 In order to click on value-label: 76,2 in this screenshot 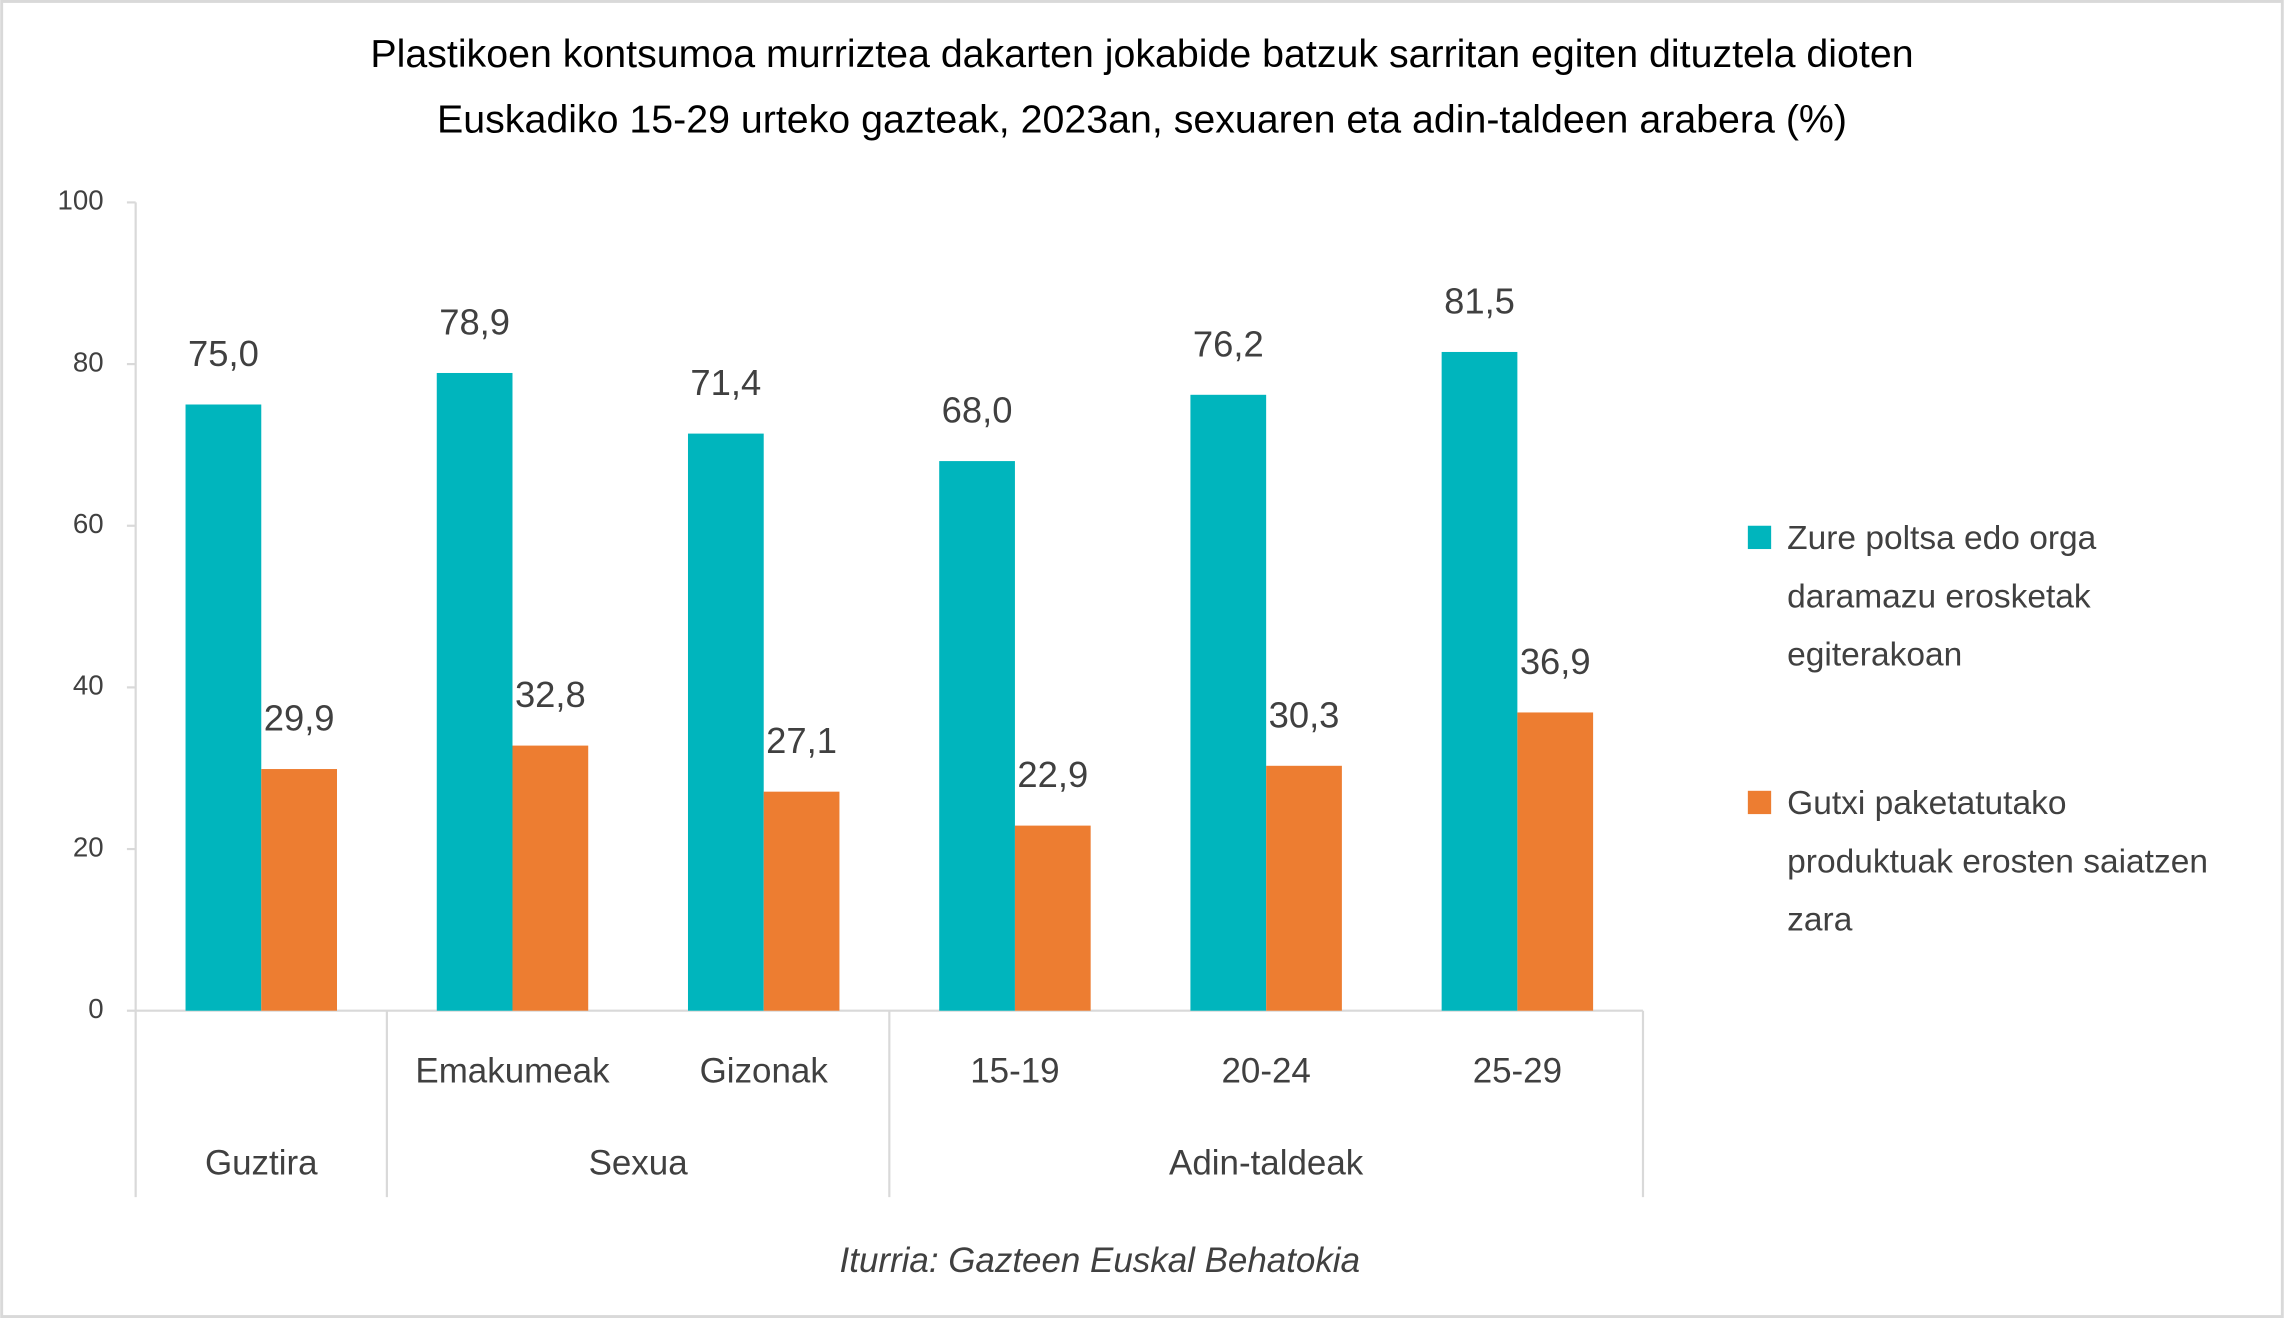, I will do `click(1228, 343)`.